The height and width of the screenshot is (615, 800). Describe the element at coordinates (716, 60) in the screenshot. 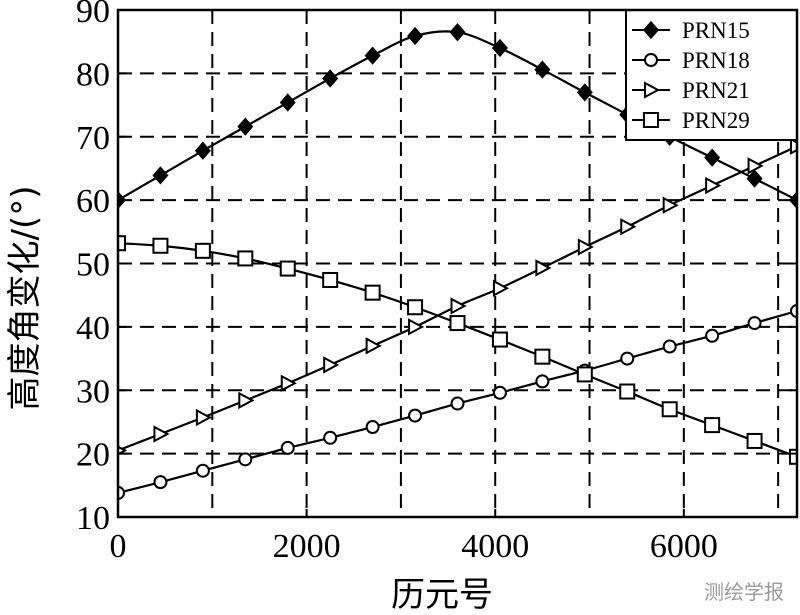

I see `legend-label-prn18: PRN18` at that location.